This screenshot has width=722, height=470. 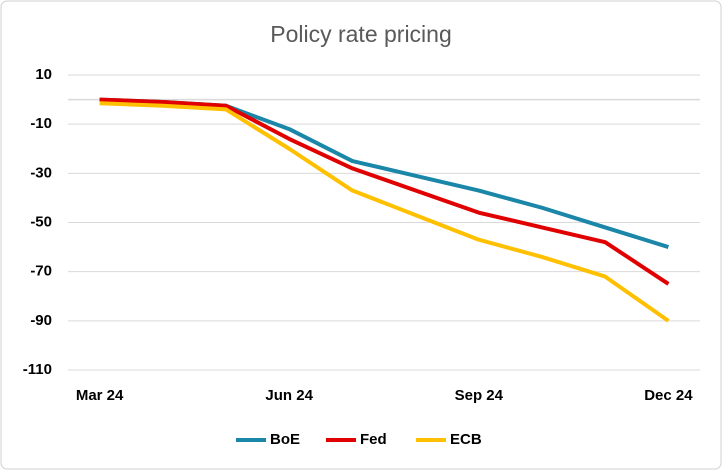 I want to click on y-tick-label: -70, so click(x=41, y=271).